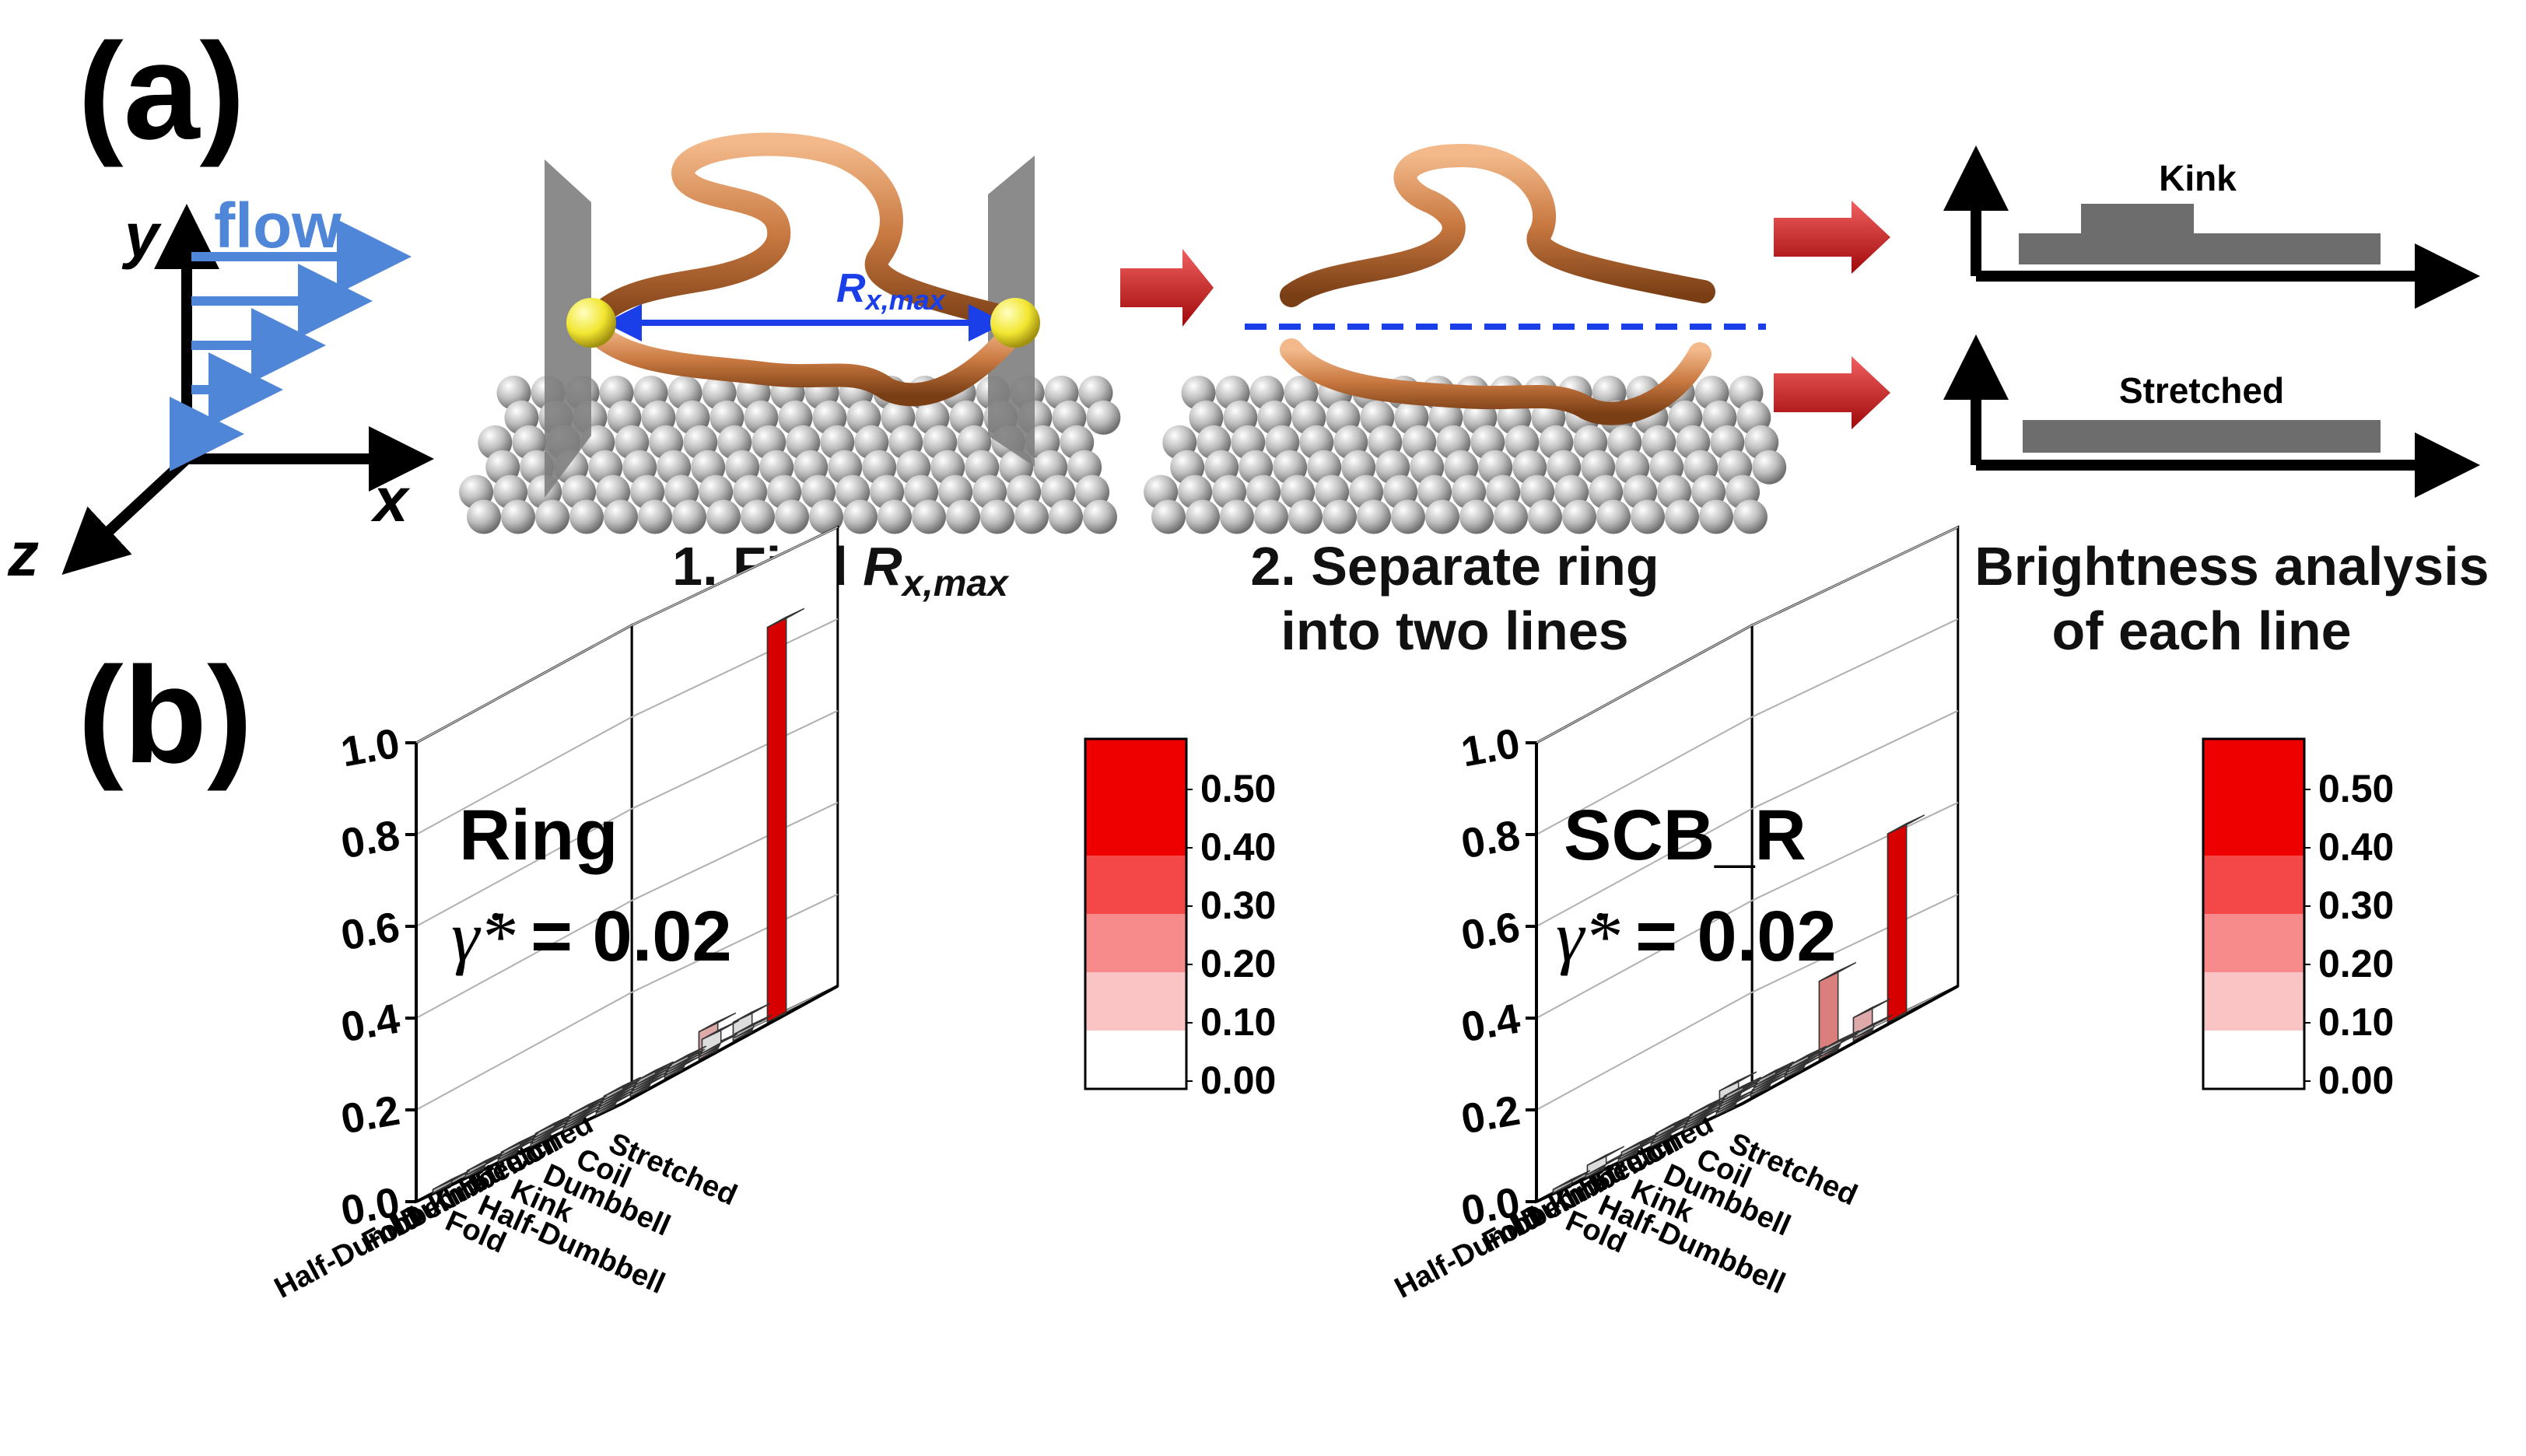 The image size is (2526, 1456). What do you see at coordinates (126, 515) in the screenshot?
I see `z-axis-arrow` at bounding box center [126, 515].